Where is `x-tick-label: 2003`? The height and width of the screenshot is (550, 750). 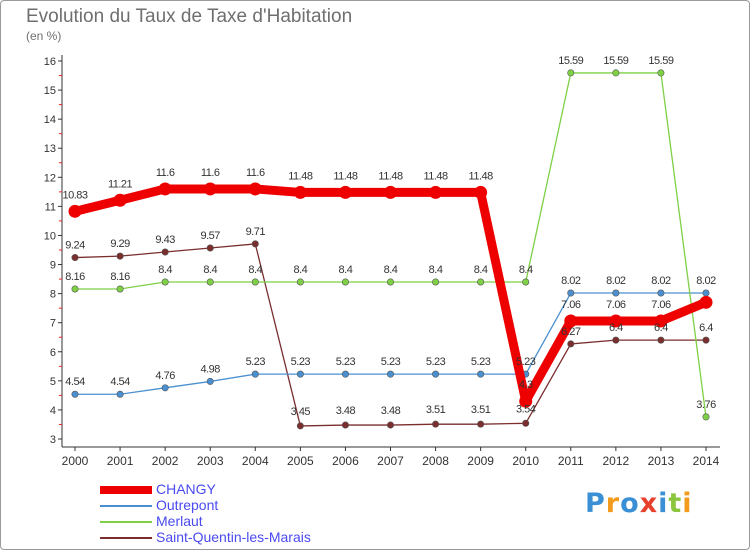 x-tick-label: 2003 is located at coordinates (210, 461).